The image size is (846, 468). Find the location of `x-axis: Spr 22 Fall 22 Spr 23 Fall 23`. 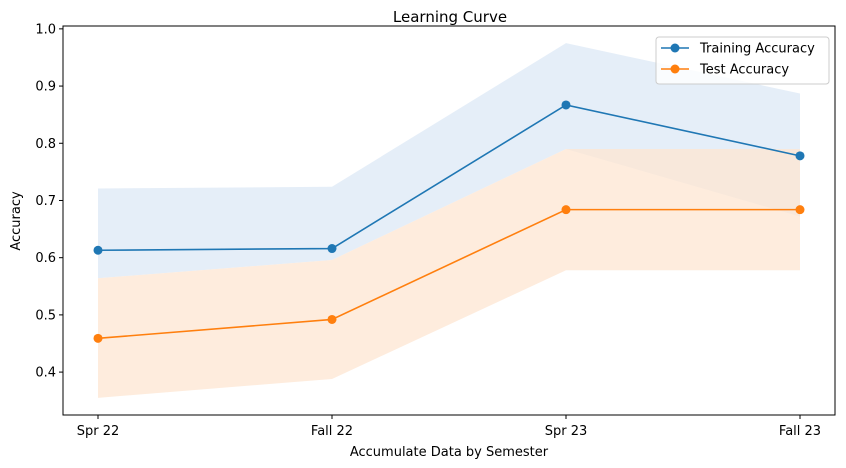

x-axis: Spr 22 Fall 22 Spr 23 Fall 23 is located at coordinates (449, 427).